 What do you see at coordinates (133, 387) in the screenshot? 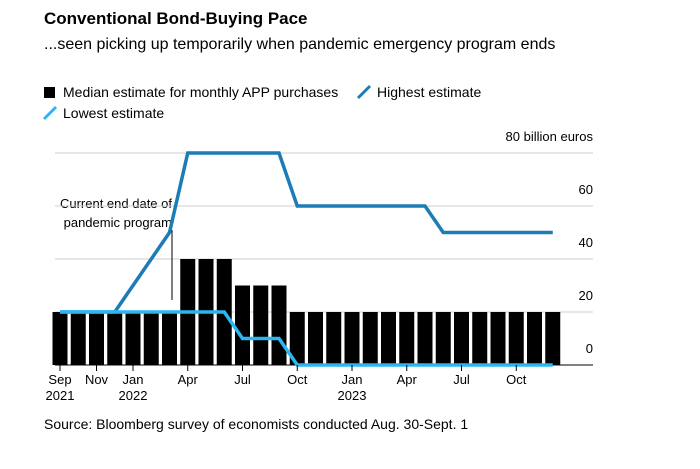
I see `x-tick-label: Jan 2022` at bounding box center [133, 387].